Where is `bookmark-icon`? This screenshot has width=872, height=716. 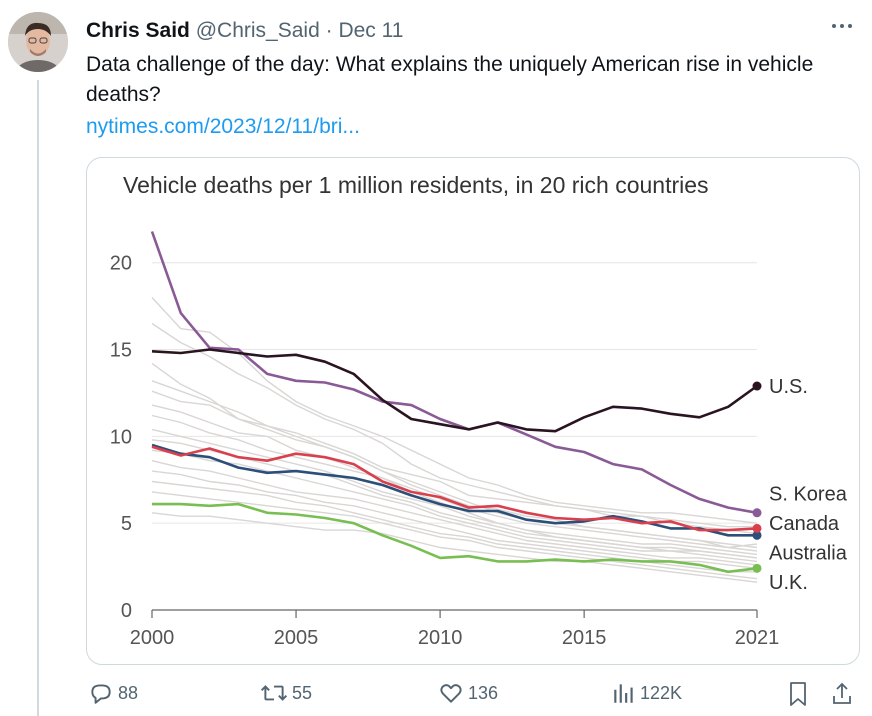
bookmark-icon is located at coordinates (798, 694).